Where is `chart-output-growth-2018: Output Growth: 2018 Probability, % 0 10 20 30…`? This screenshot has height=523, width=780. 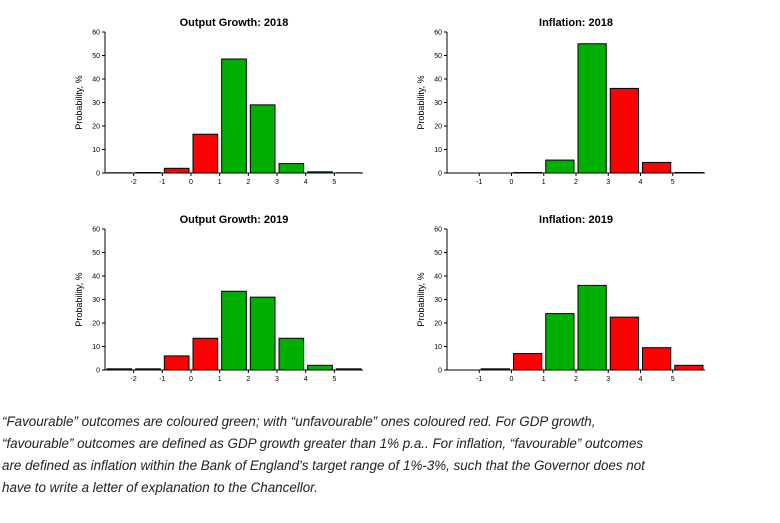
chart-output-growth-2018: Output Growth: 2018 Probability, % 0 10 20 30… is located at coordinates (220, 99).